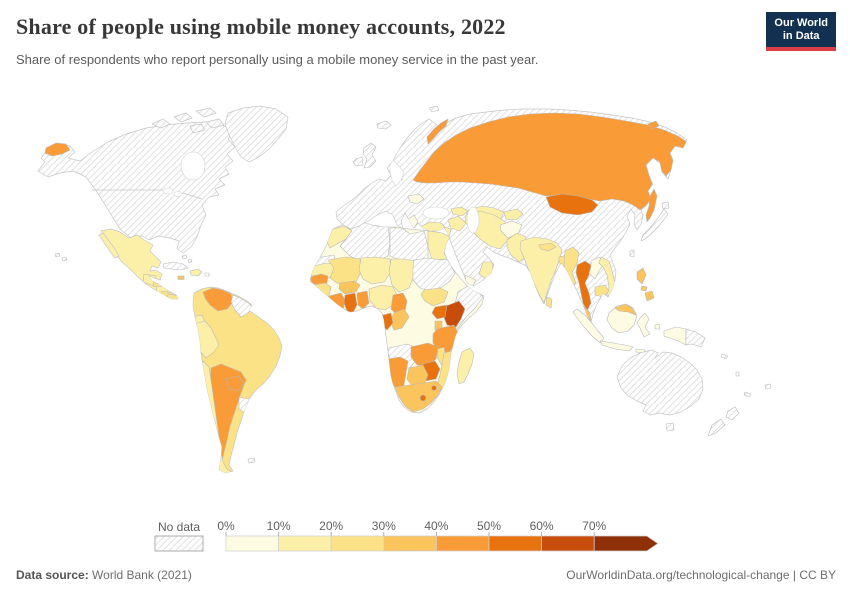 This screenshot has width=850, height=600. What do you see at coordinates (463, 543) in the screenshot?
I see `legend-band-40-50%` at bounding box center [463, 543].